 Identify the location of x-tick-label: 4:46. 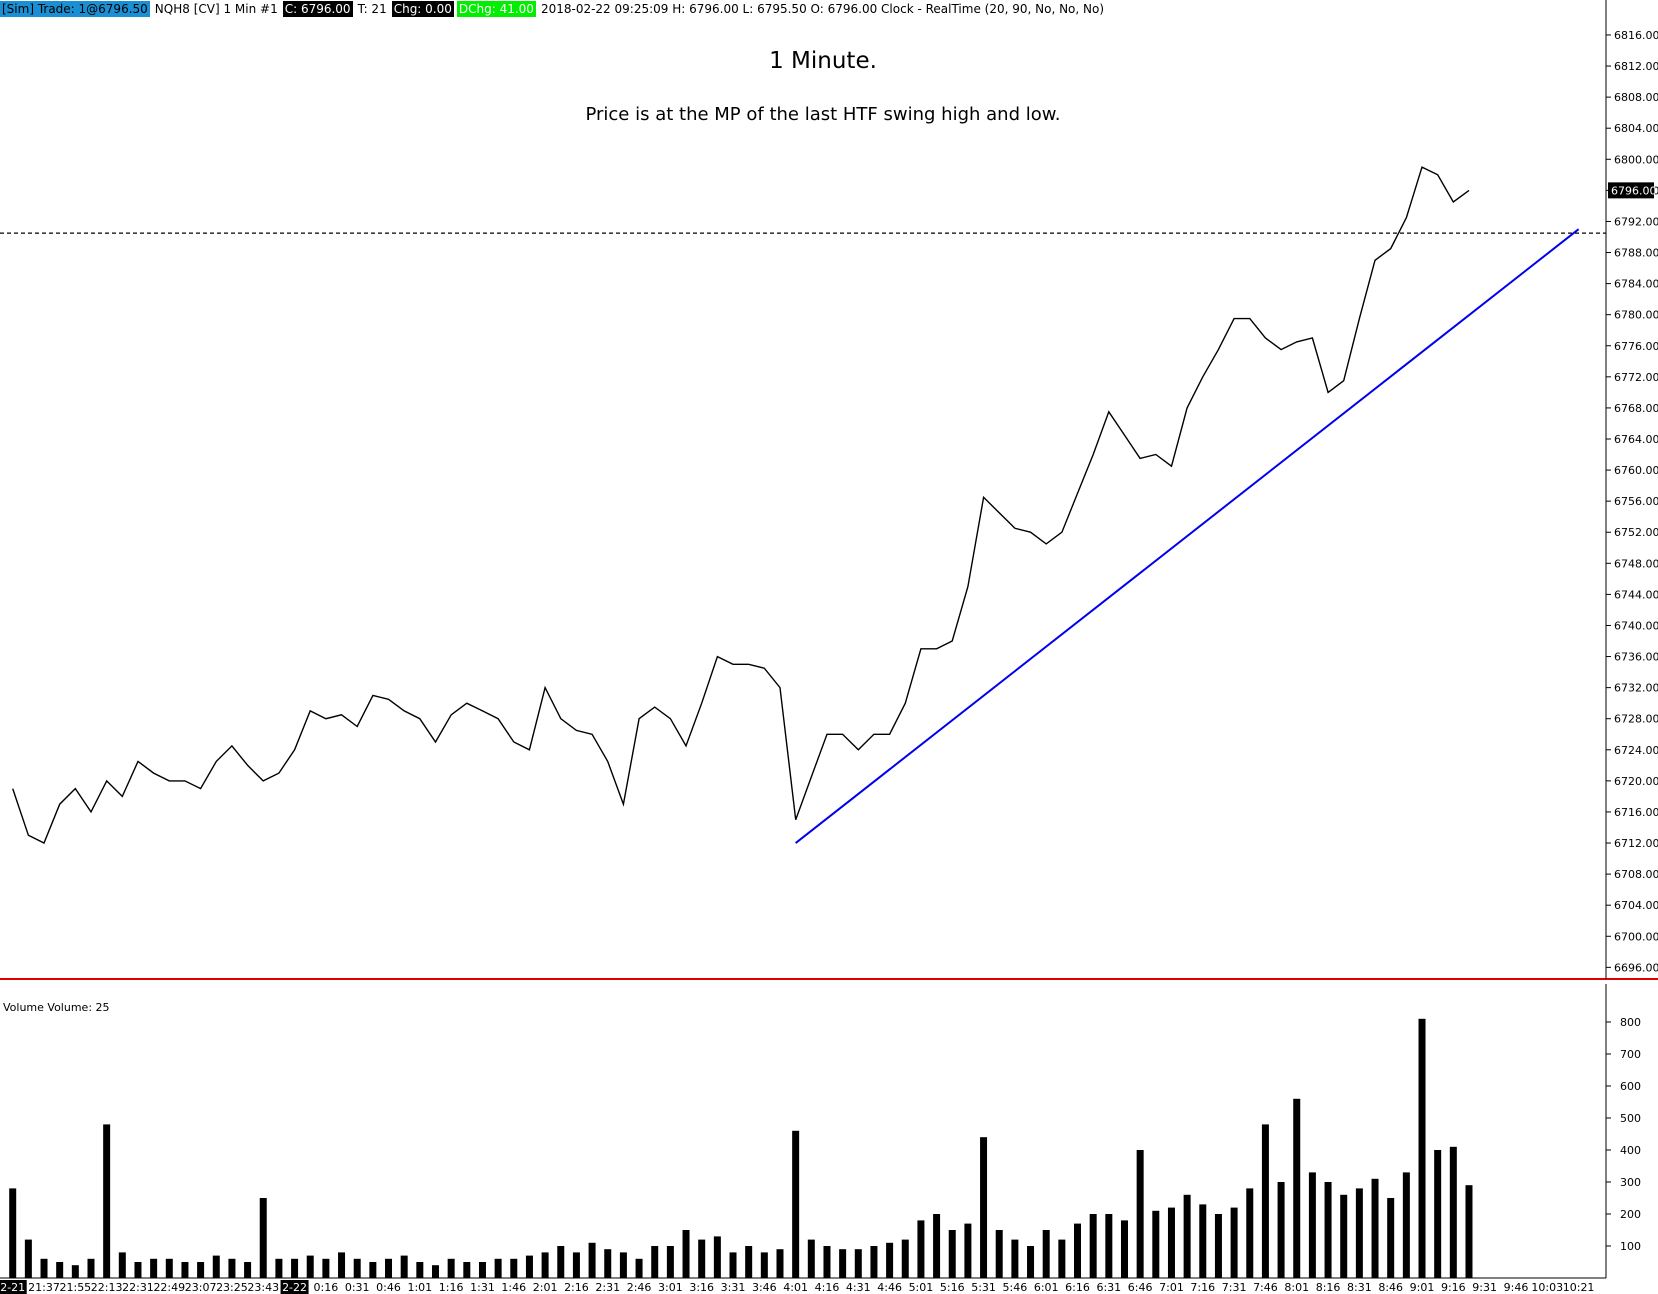
(889, 1287).